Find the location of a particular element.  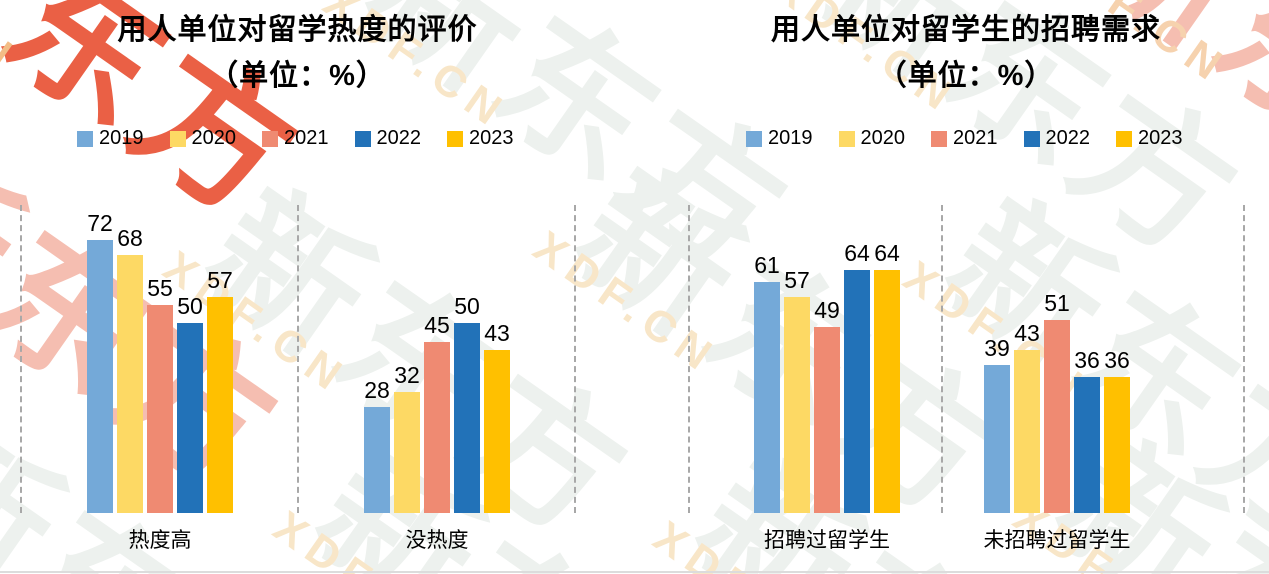

bar-column-2019: 72 is located at coordinates (100, 361).